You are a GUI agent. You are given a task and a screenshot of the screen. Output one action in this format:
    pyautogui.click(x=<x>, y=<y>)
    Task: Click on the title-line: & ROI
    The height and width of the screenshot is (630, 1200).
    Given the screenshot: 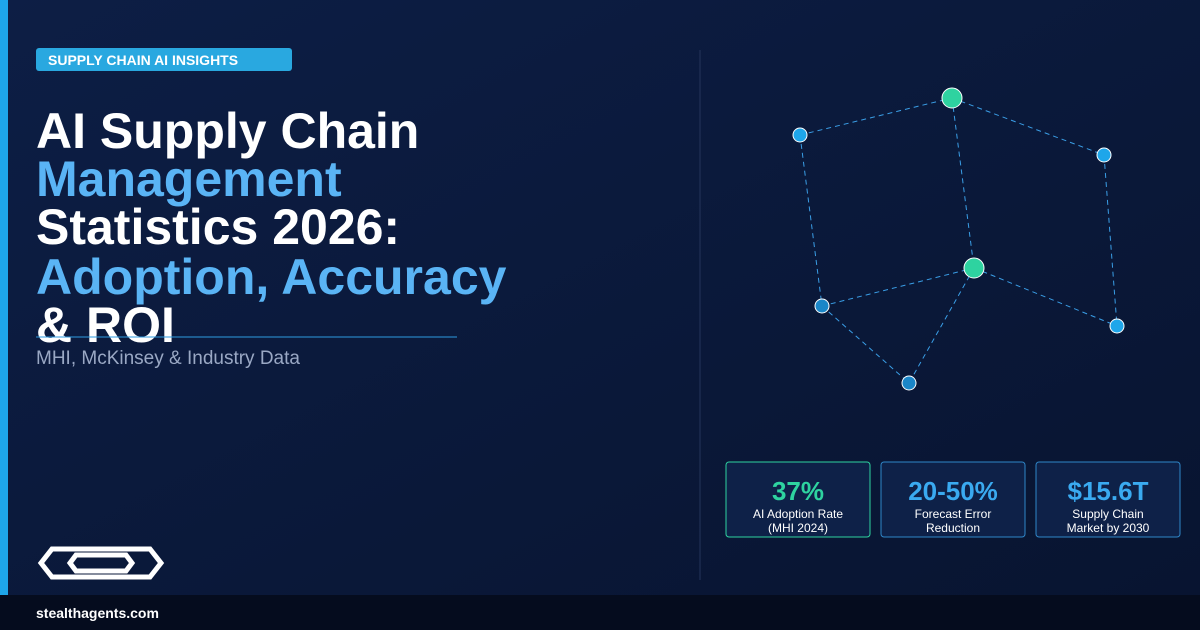 What is the action you would take?
    pyautogui.click(x=105, y=325)
    